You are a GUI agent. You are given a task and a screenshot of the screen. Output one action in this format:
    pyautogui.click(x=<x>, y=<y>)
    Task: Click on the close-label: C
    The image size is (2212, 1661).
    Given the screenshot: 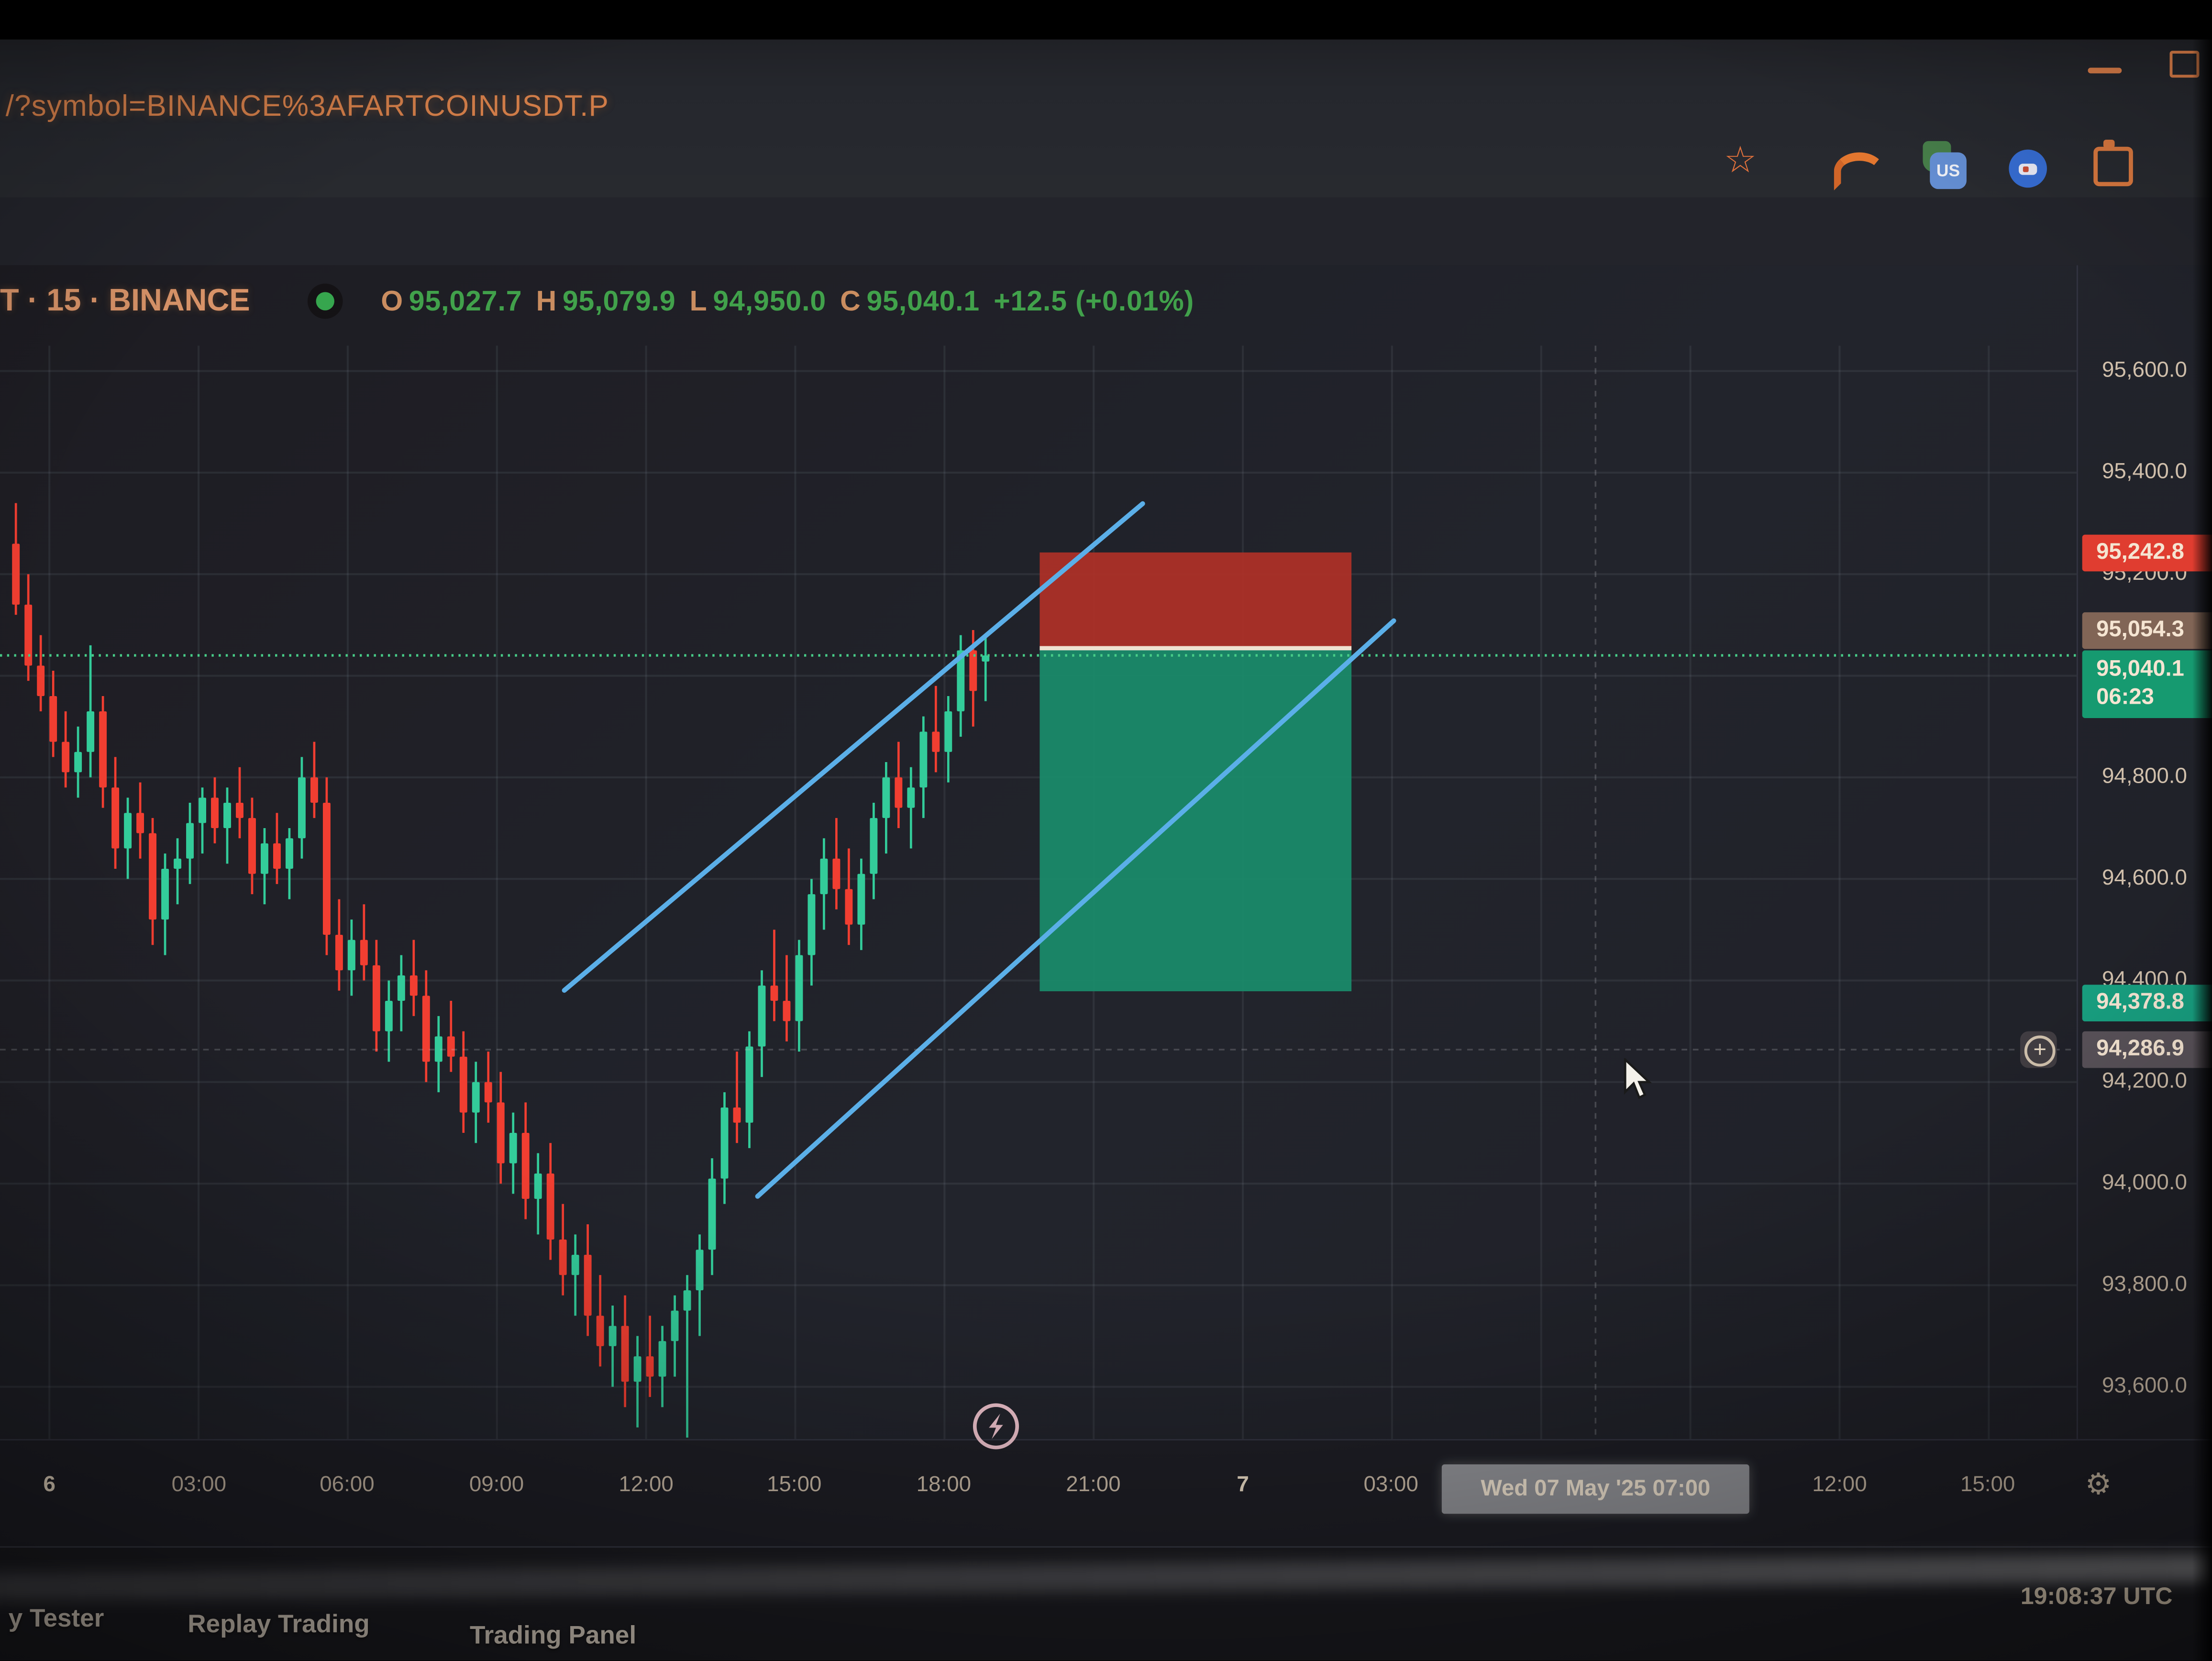 What is the action you would take?
    pyautogui.click(x=850, y=302)
    